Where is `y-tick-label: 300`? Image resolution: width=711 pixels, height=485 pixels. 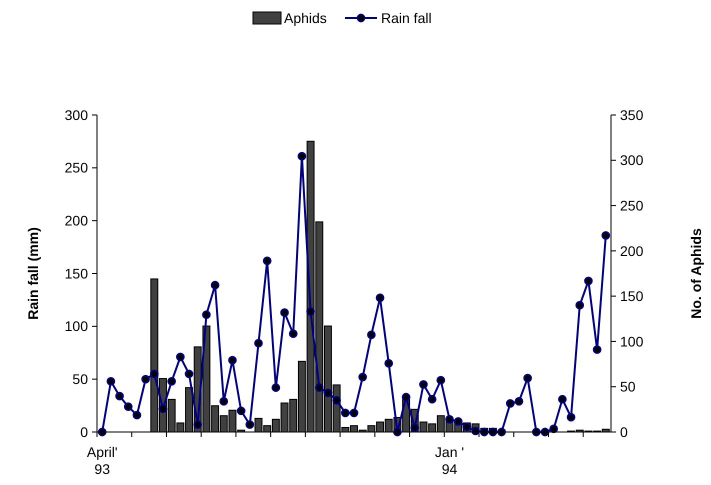
y-tick-label: 300 is located at coordinates (76, 114).